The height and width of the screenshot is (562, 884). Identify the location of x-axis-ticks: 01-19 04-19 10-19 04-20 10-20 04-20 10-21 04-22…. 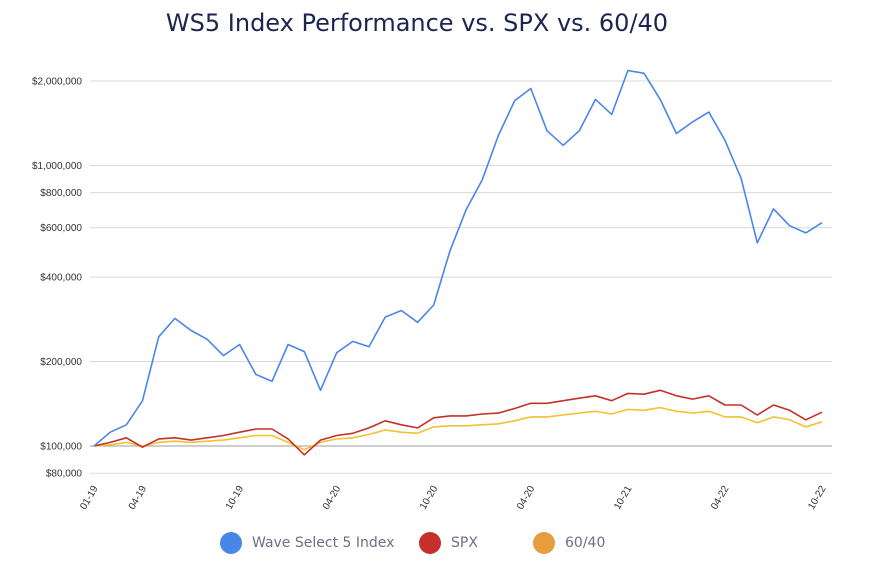
(453, 498).